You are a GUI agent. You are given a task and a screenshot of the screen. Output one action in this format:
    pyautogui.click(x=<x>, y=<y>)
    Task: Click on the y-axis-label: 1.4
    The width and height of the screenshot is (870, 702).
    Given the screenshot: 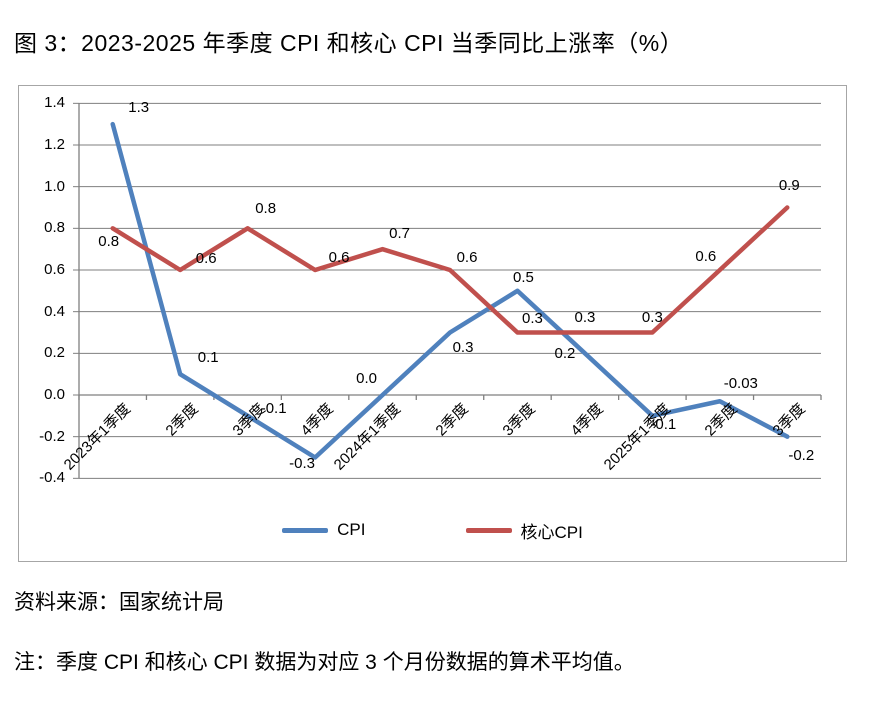 What is the action you would take?
    pyautogui.click(x=54, y=103)
    